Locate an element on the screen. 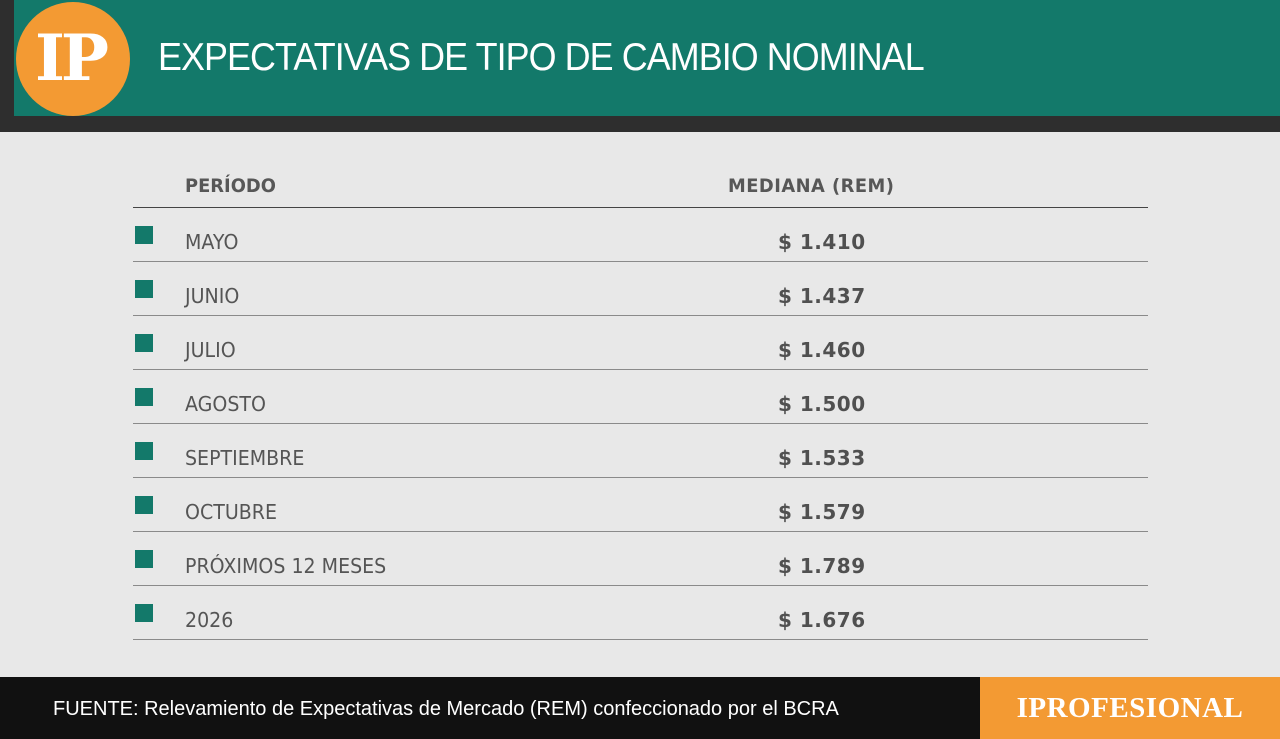 This screenshot has height=739, width=1280. row-period: MAYO is located at coordinates (212, 242).